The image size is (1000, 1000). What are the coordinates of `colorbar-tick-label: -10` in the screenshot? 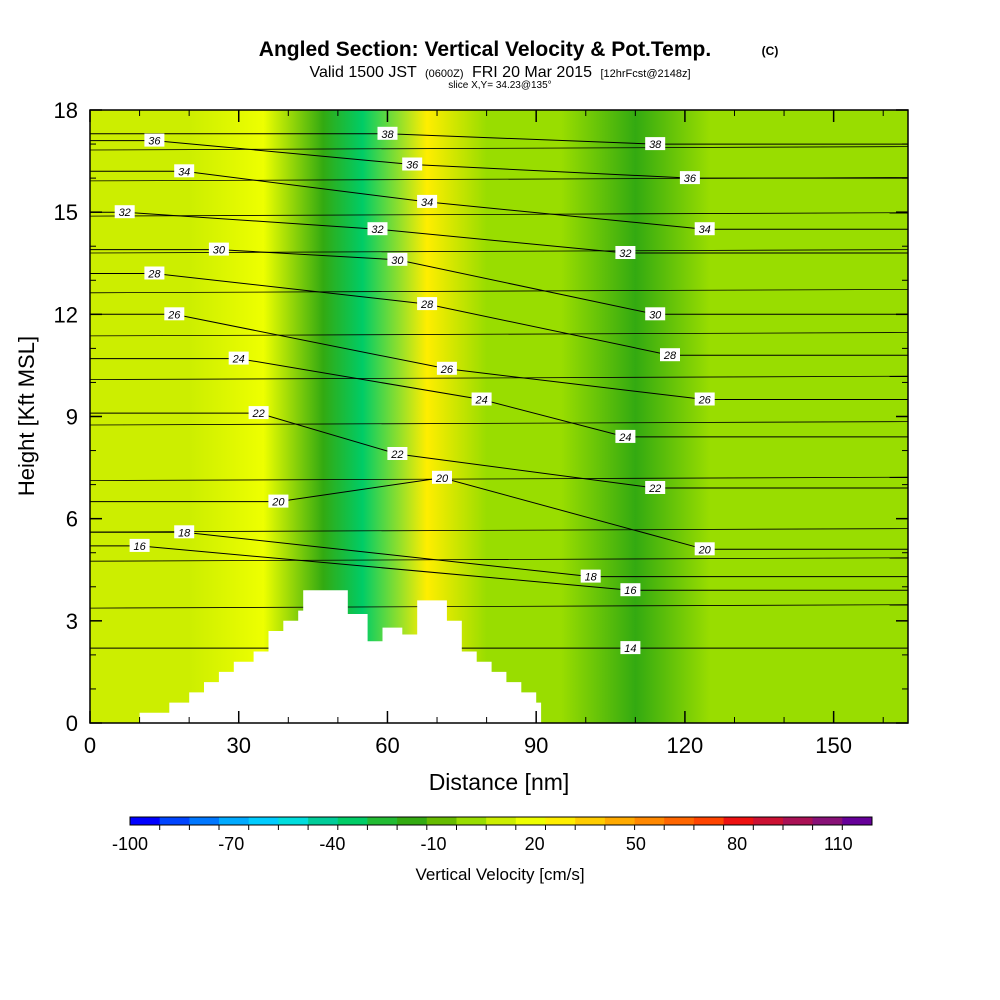 It's located at (433, 844).